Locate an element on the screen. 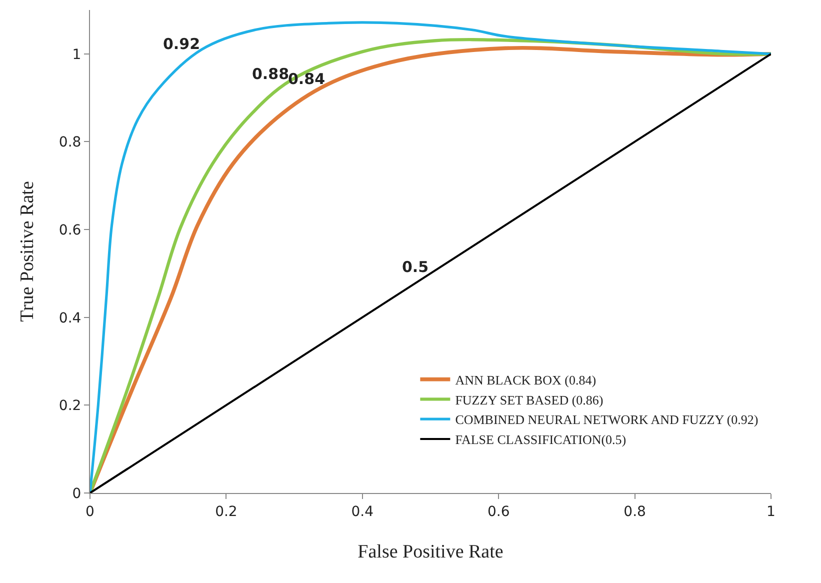 The image size is (821, 583). y-tick-label: 0.4 is located at coordinates (70, 318).